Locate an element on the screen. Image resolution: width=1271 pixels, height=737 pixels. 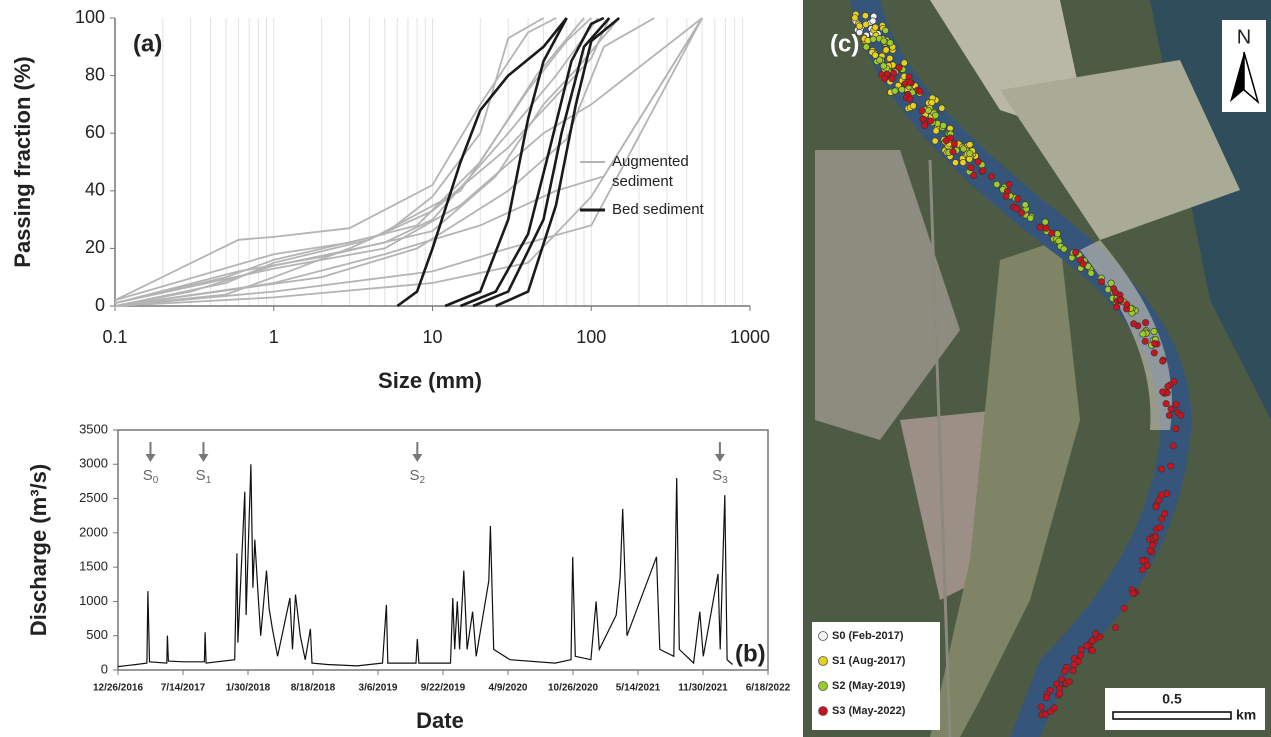
x-tick-label: 6/18/2022 is located at coordinates (768, 688).